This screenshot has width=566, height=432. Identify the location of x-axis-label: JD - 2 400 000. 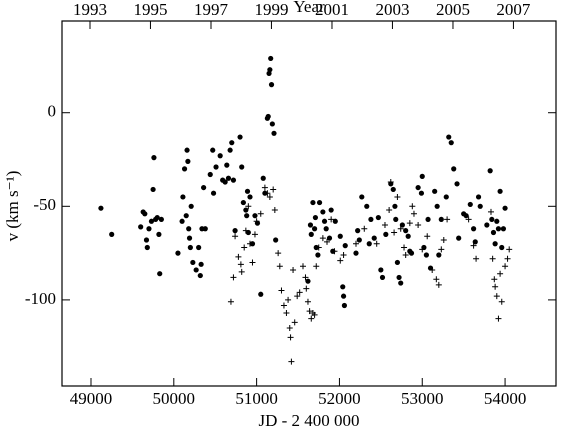
(308, 420).